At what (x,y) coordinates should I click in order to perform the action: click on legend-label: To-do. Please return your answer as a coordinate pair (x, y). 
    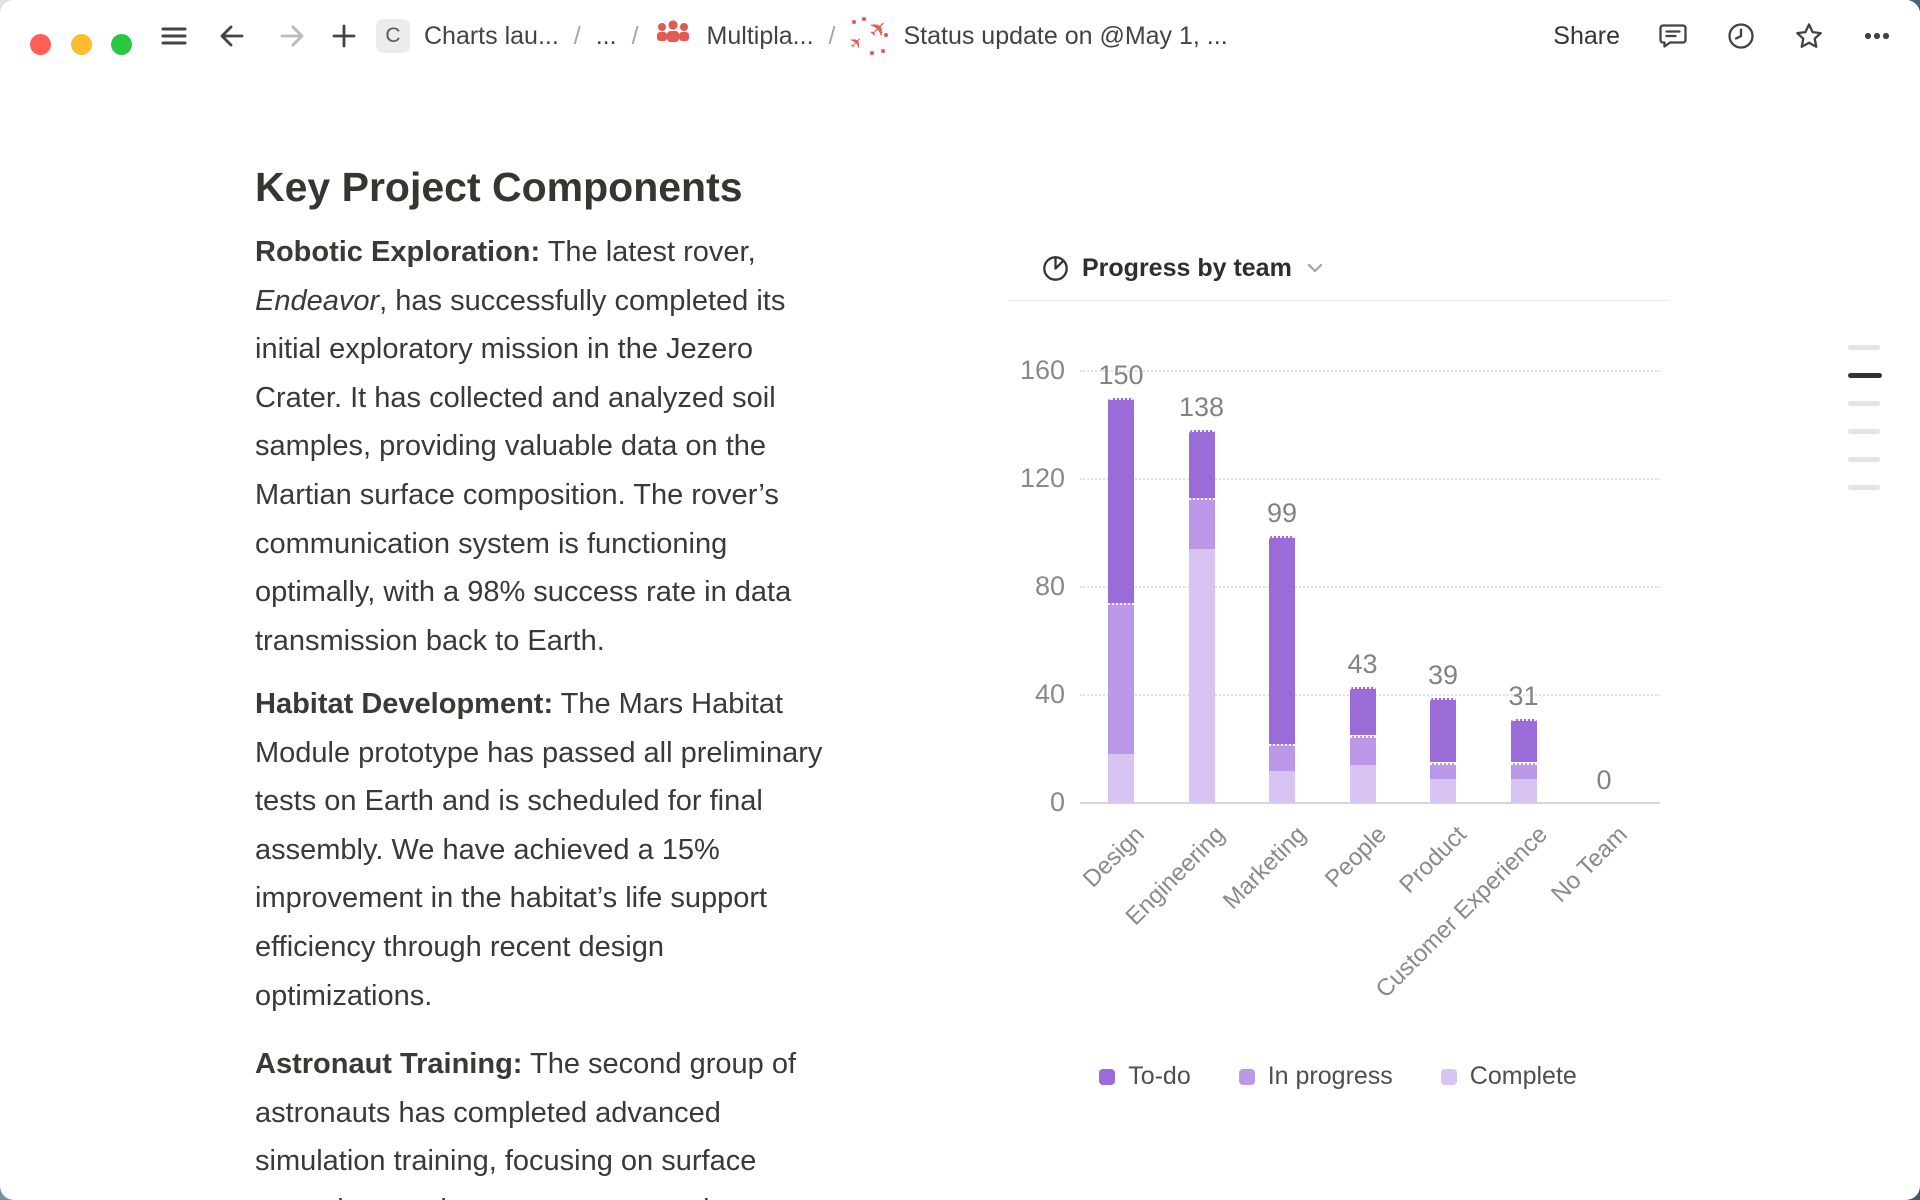
    Looking at the image, I should click on (1159, 1076).